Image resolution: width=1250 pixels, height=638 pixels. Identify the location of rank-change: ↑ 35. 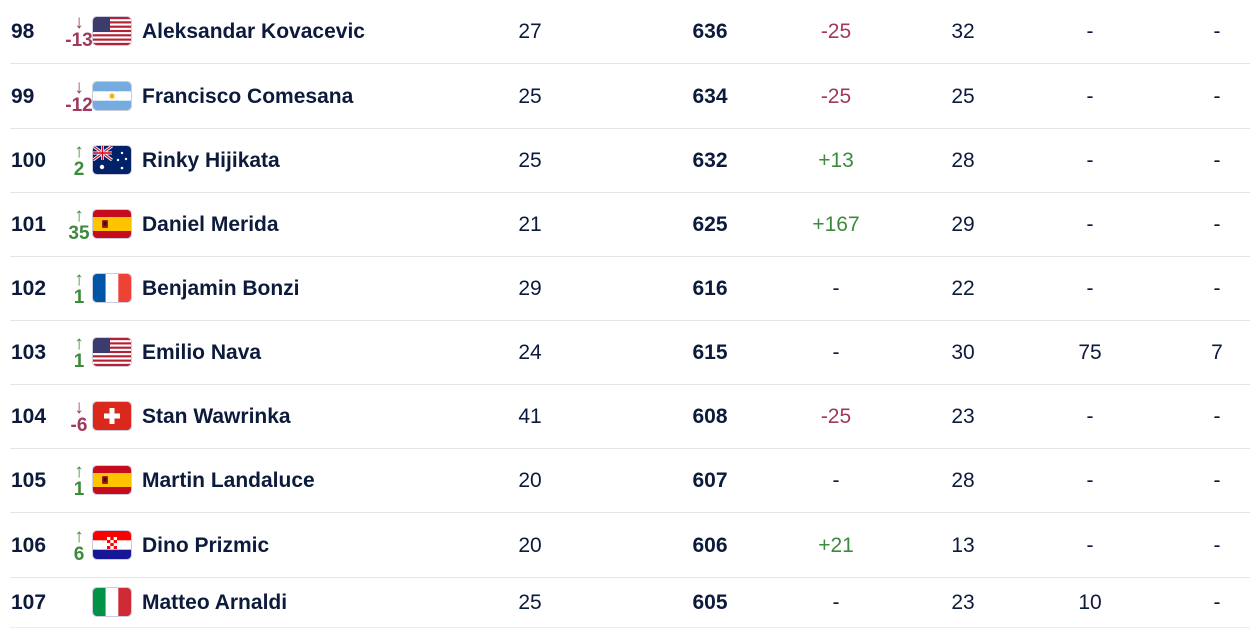
(79, 225).